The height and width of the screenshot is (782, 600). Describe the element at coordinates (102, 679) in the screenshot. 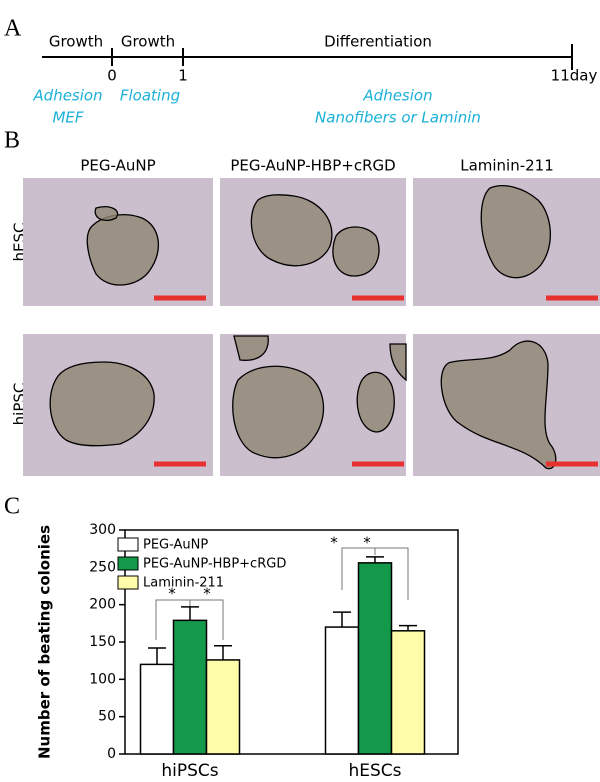

I see `y-tick-label: 100` at that location.